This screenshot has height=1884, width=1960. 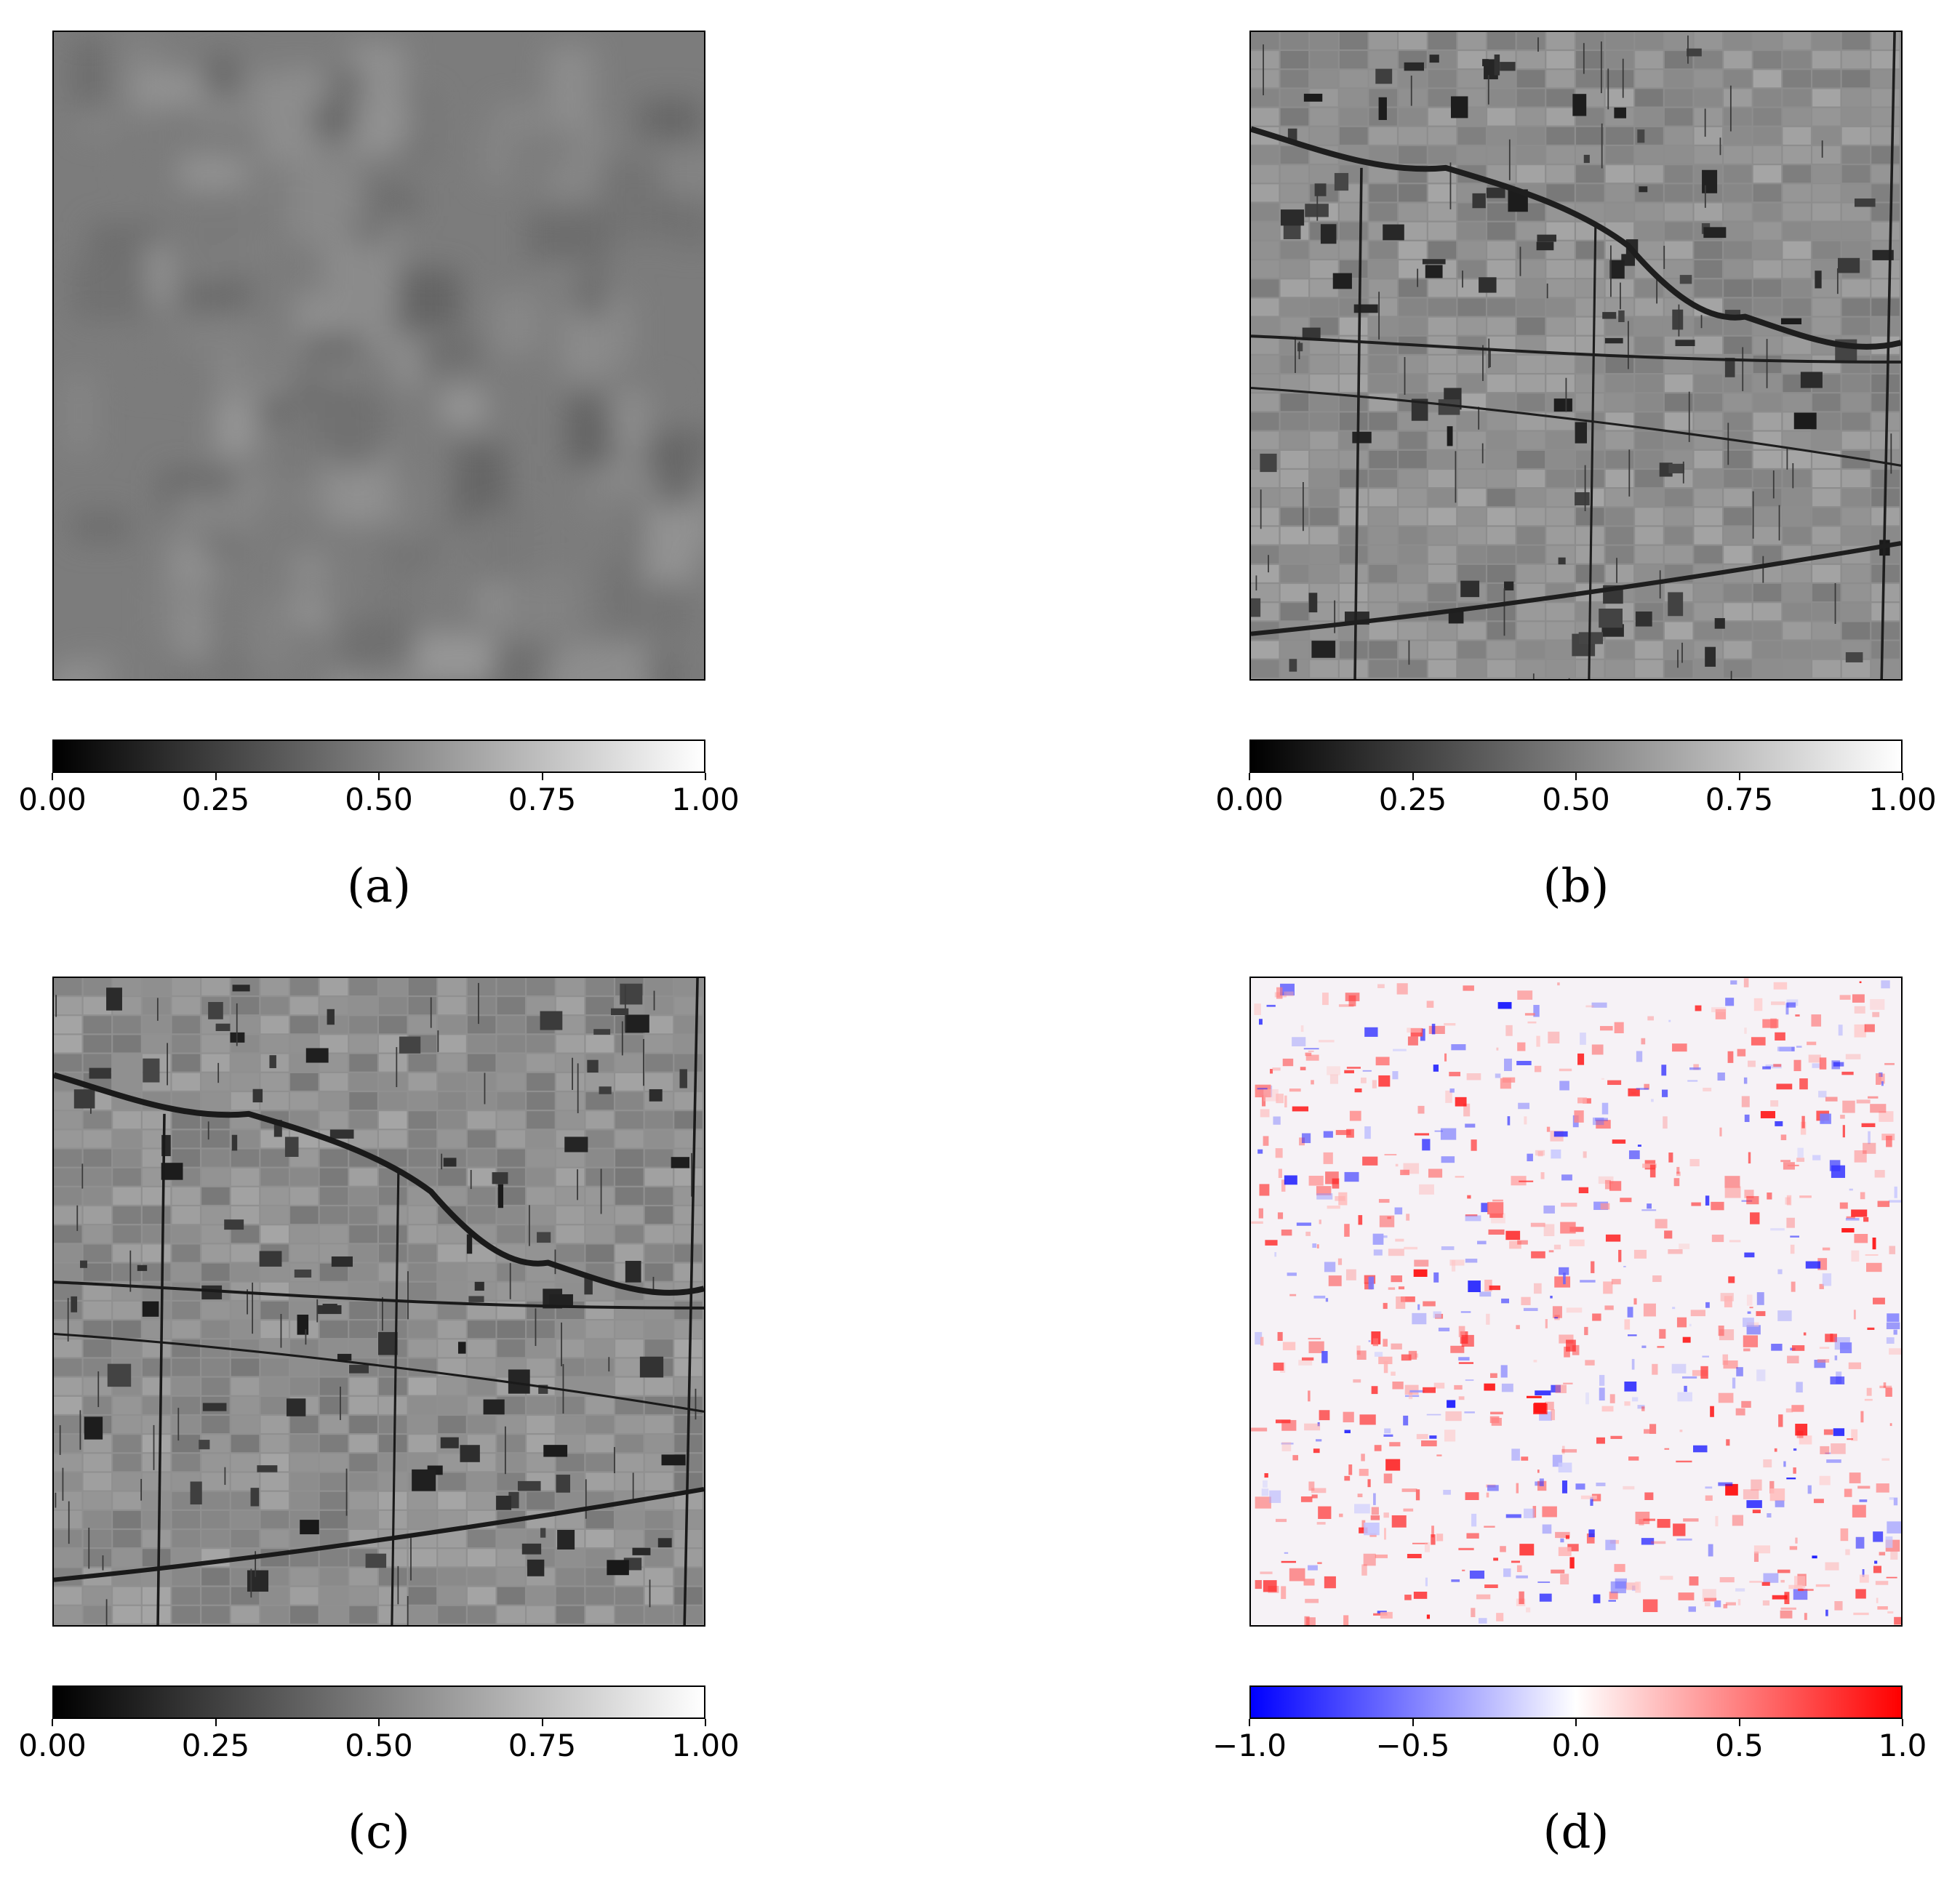 What do you see at coordinates (1412, 1745) in the screenshot?
I see `tick-label: −0.5` at bounding box center [1412, 1745].